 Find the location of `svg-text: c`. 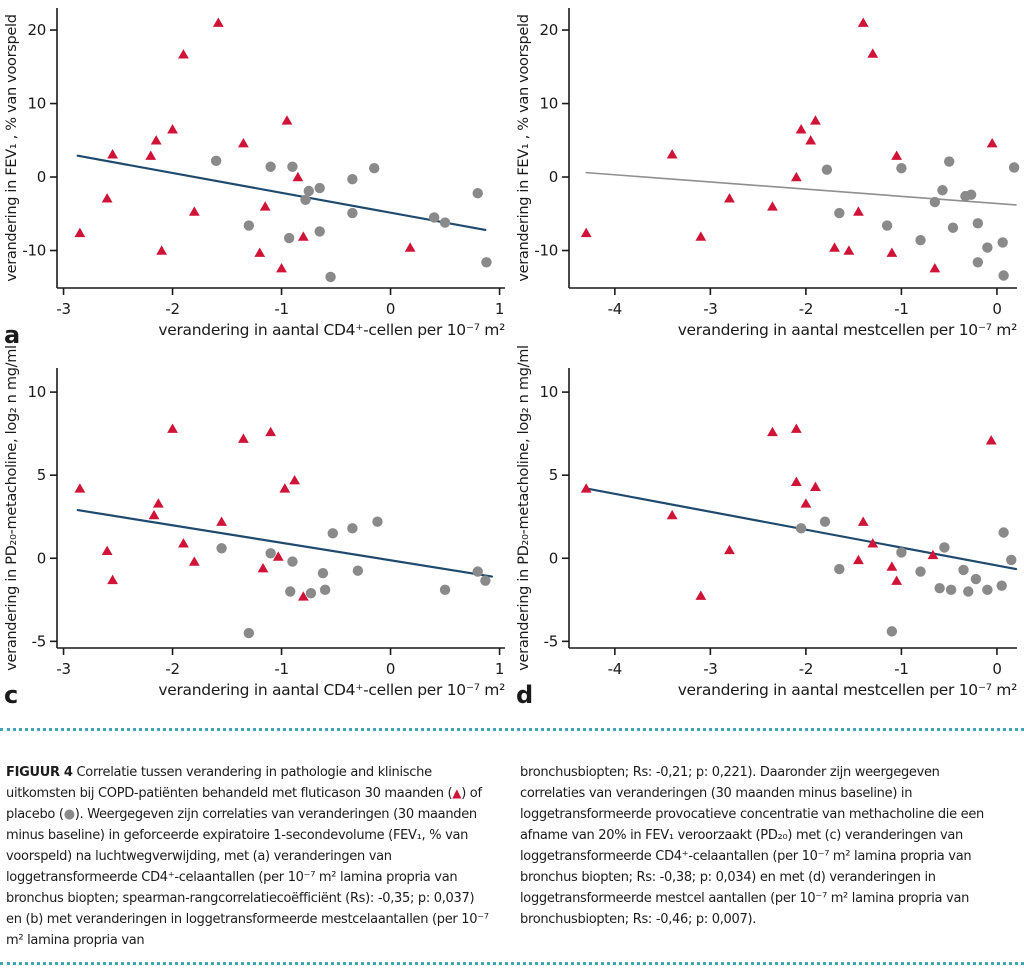

svg-text: c is located at coordinates (11, 695).